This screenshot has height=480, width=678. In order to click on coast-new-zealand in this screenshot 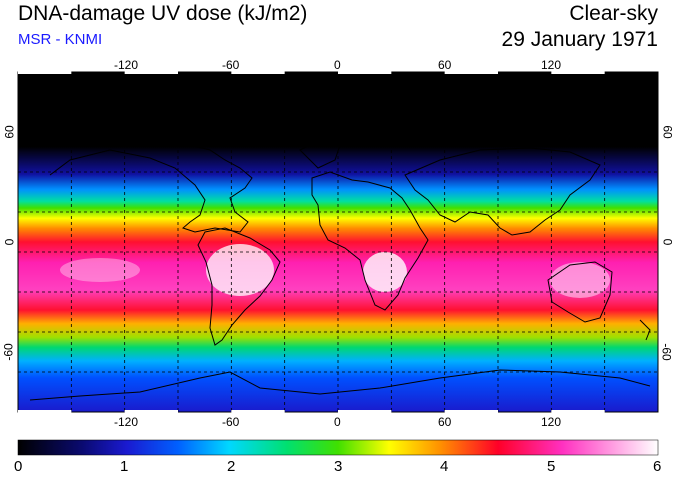, I will do `click(645, 330)`.